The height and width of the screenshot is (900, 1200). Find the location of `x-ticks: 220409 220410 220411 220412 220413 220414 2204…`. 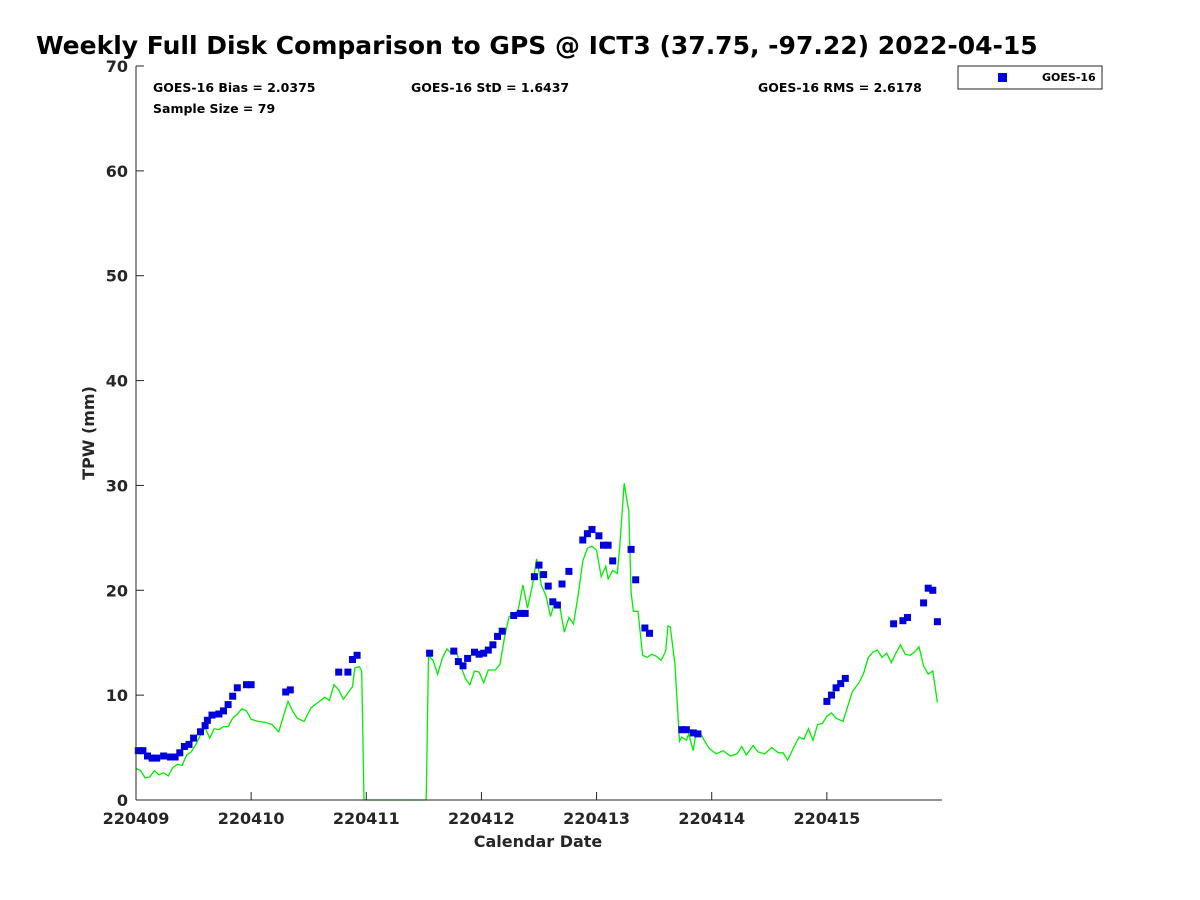

x-ticks: 220409 220410 220411 220412 220413 220414 2204… is located at coordinates (481, 810).